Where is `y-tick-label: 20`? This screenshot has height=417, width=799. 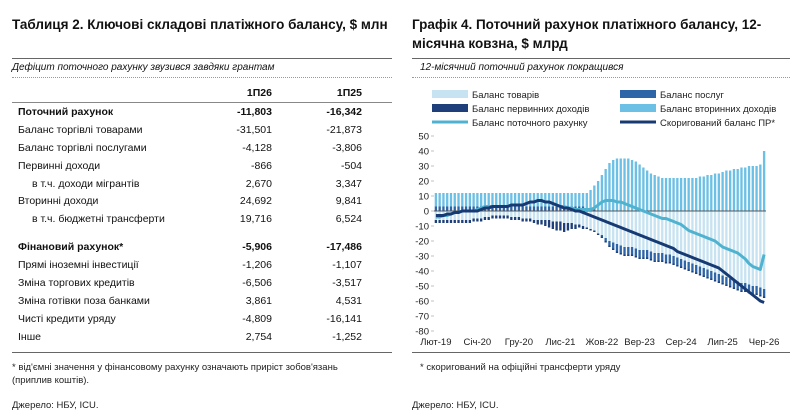
y-tick-label: 20 is located at coordinates (423, 182).